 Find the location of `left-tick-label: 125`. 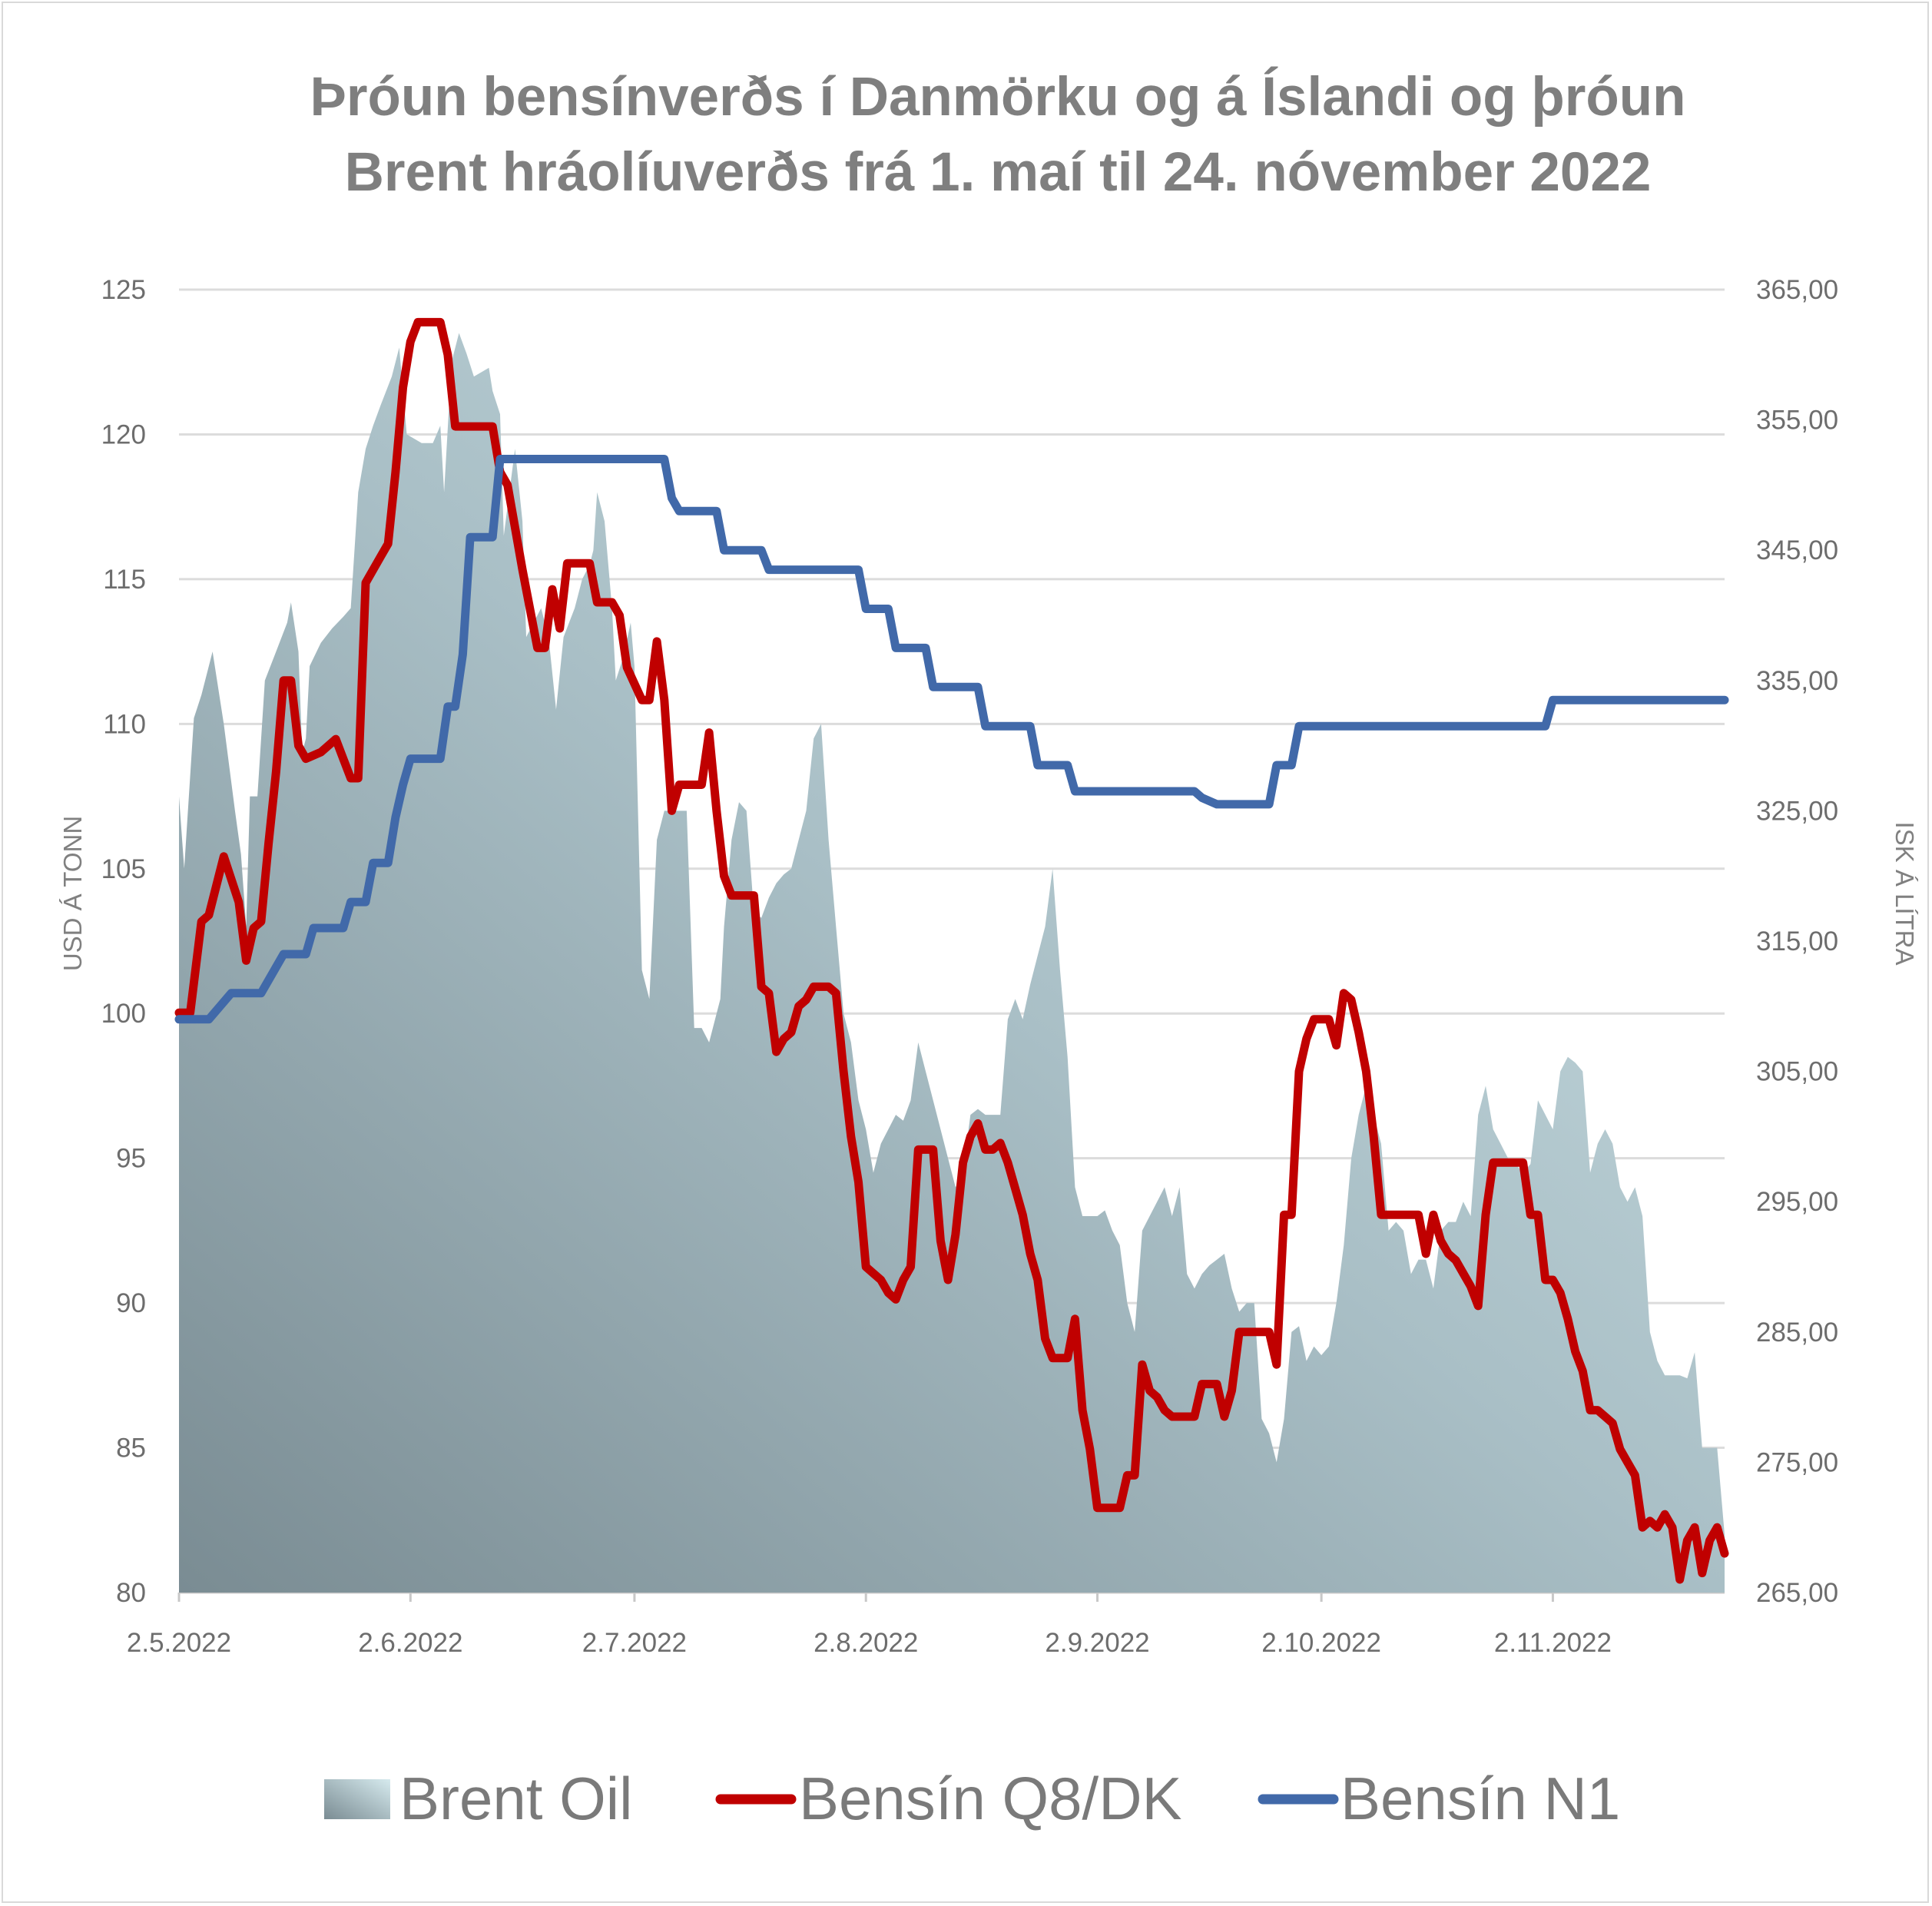

left-tick-label: 125 is located at coordinates (123, 290).